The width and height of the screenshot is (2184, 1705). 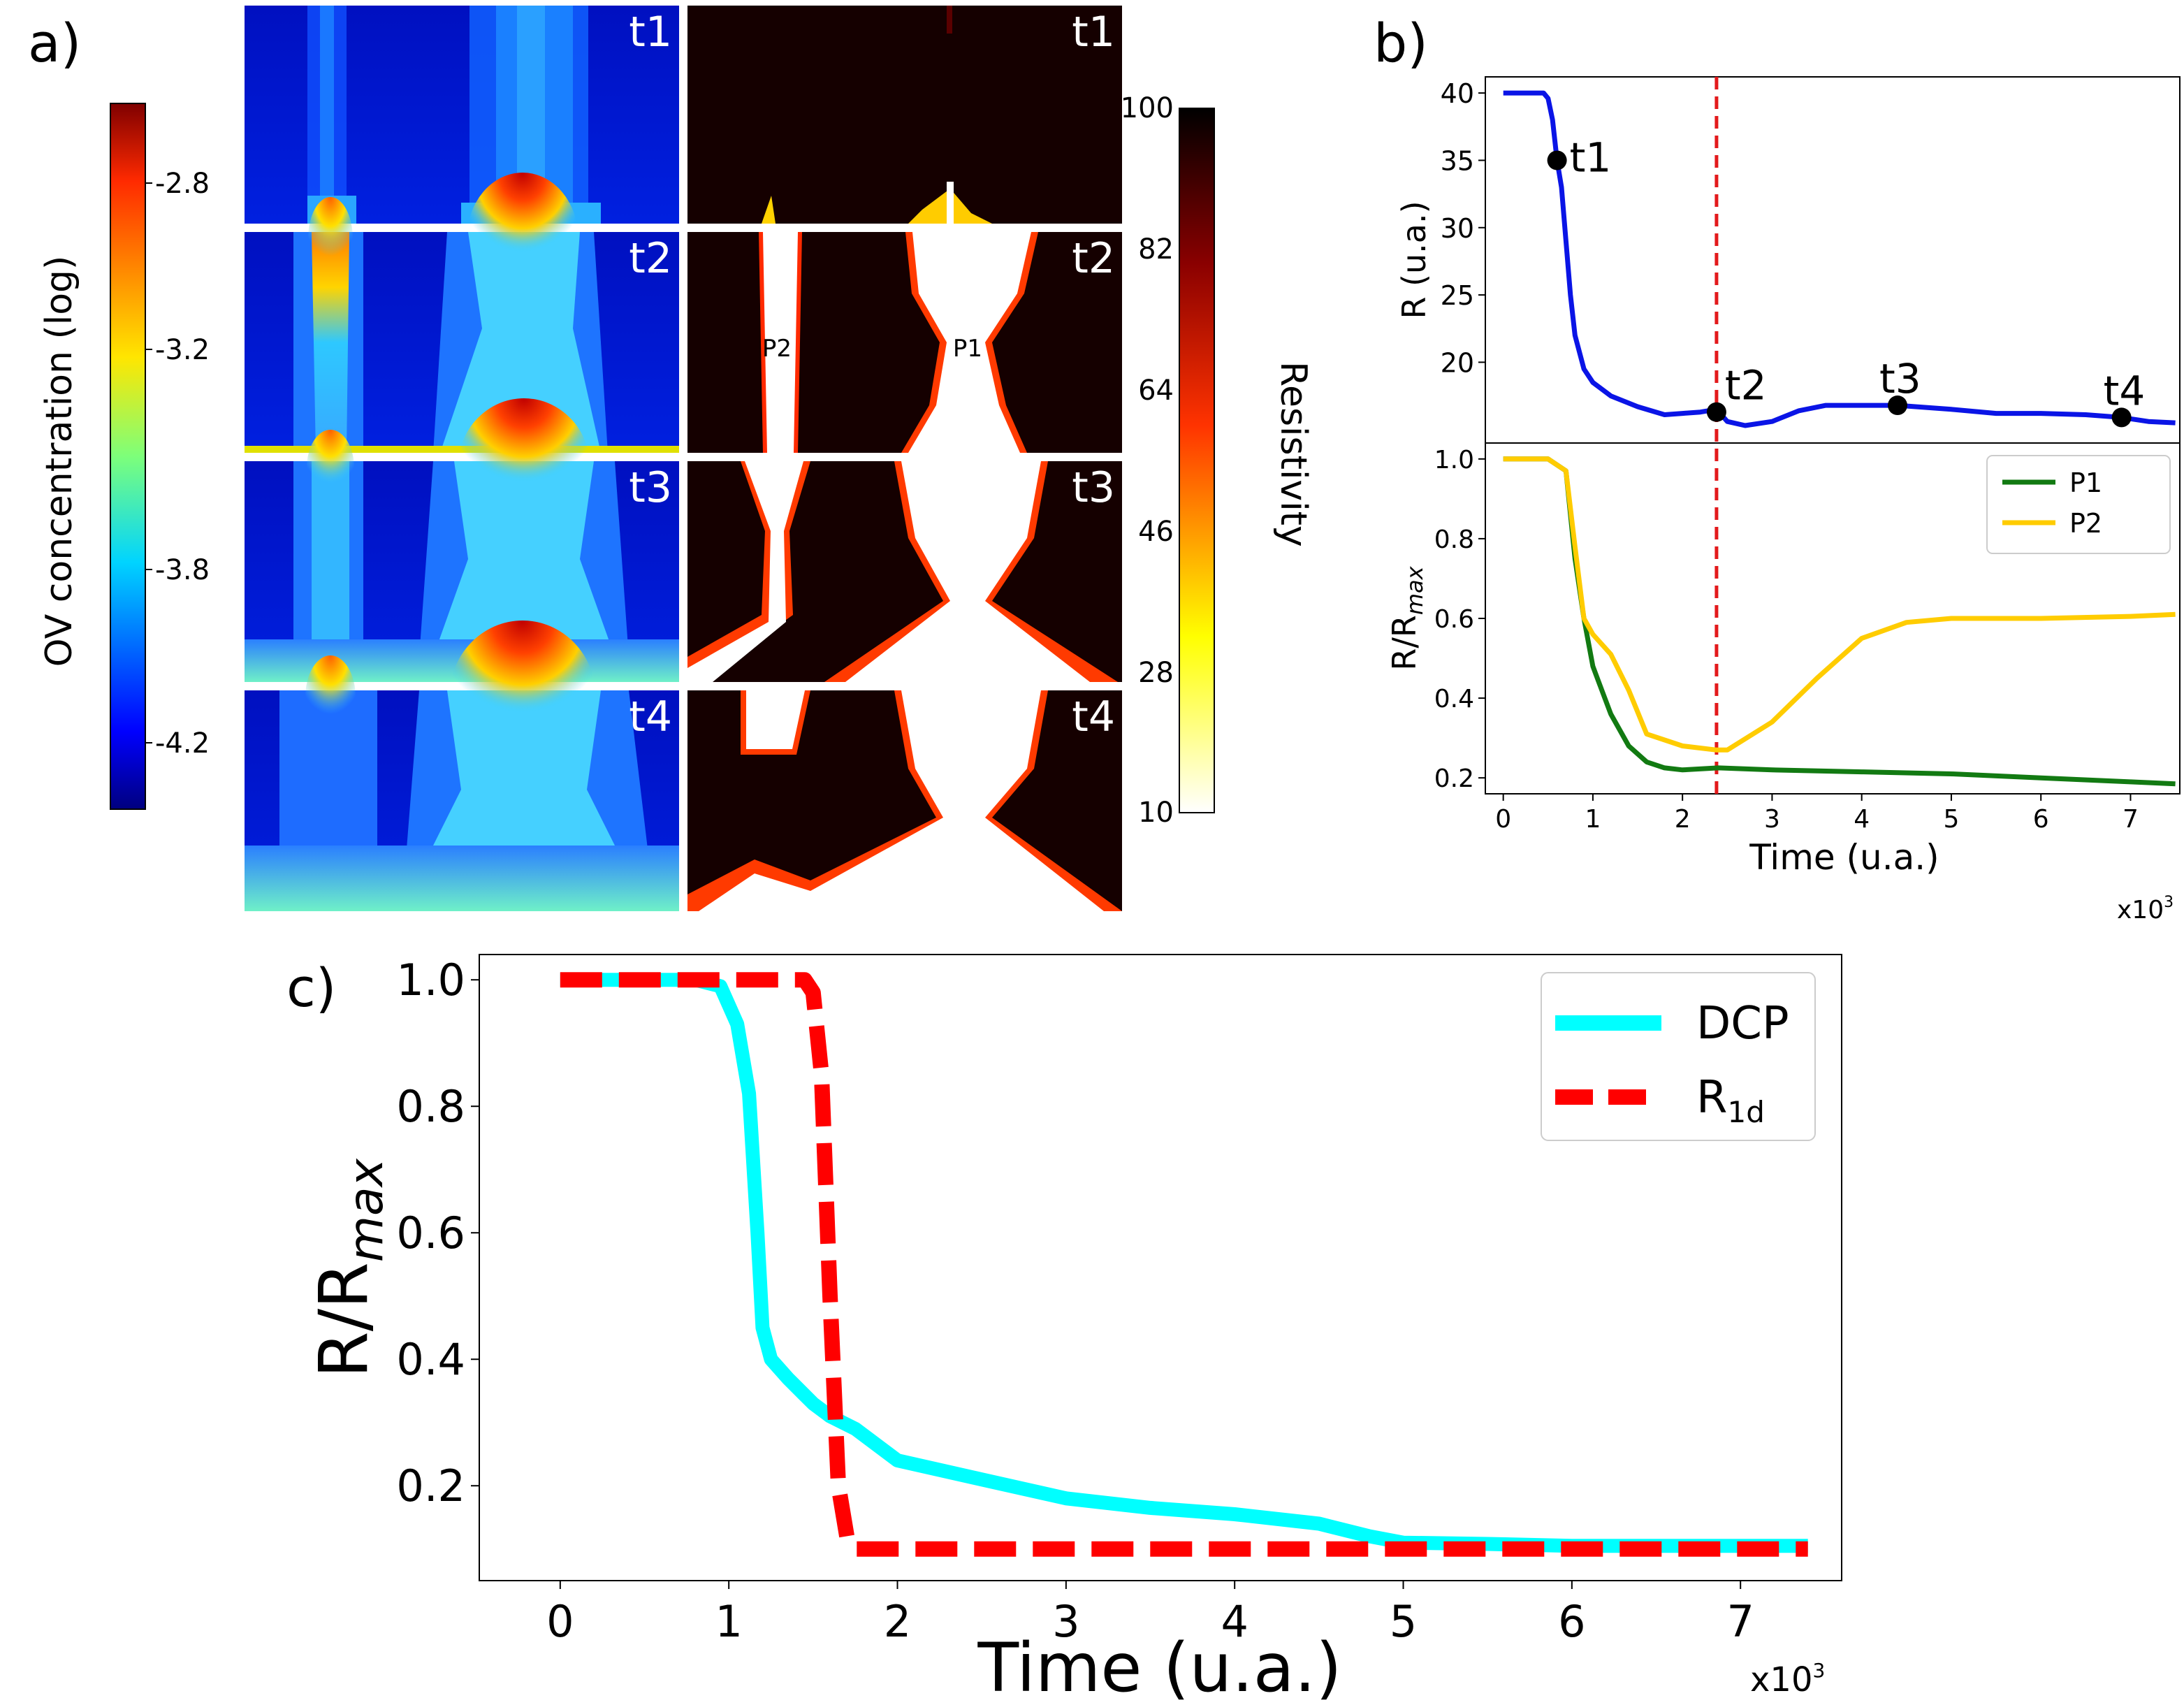 What do you see at coordinates (1293, 454) in the screenshot?
I see `res-colorbar-label: Resistivity` at bounding box center [1293, 454].